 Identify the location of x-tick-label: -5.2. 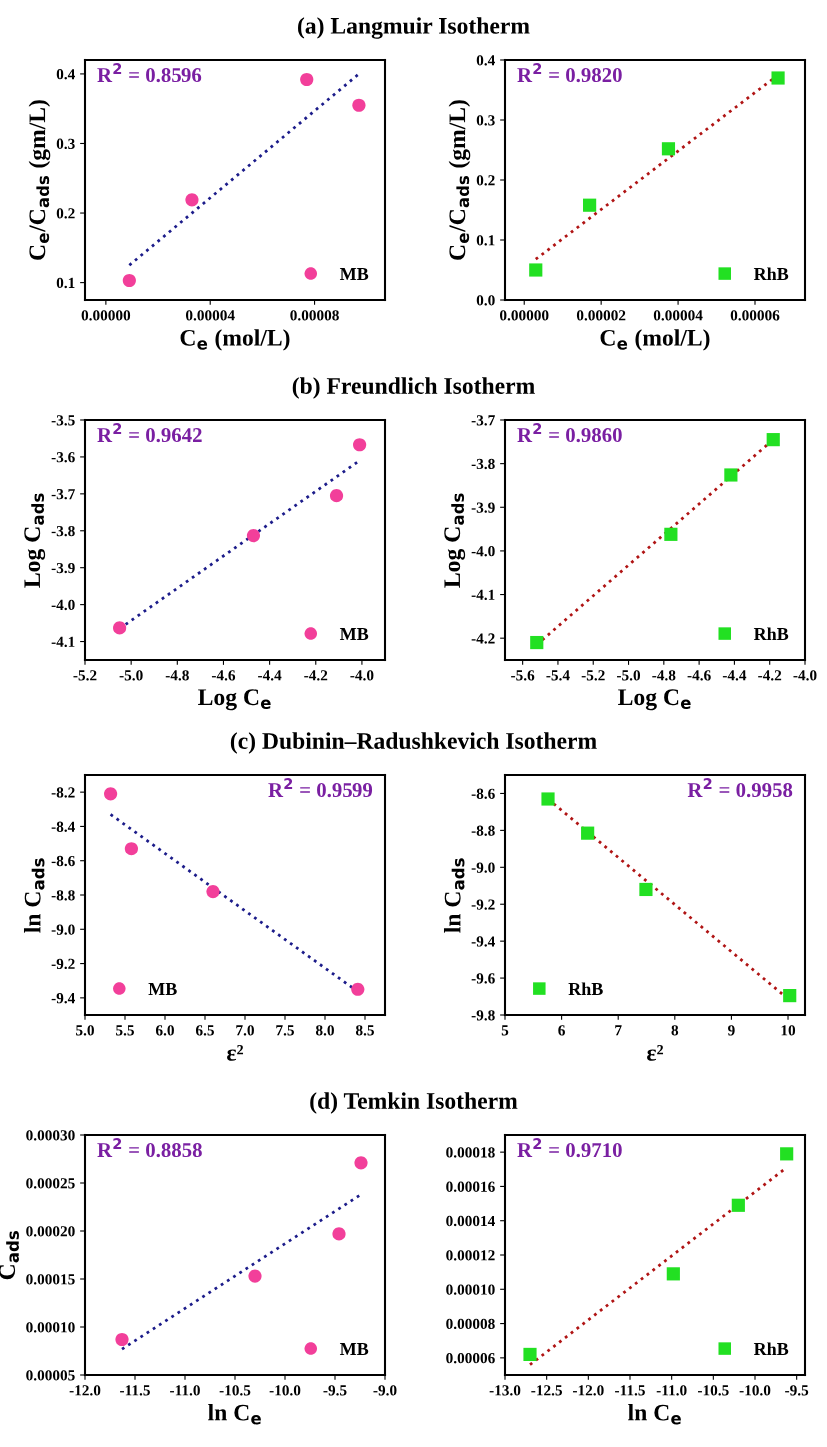
(85, 675).